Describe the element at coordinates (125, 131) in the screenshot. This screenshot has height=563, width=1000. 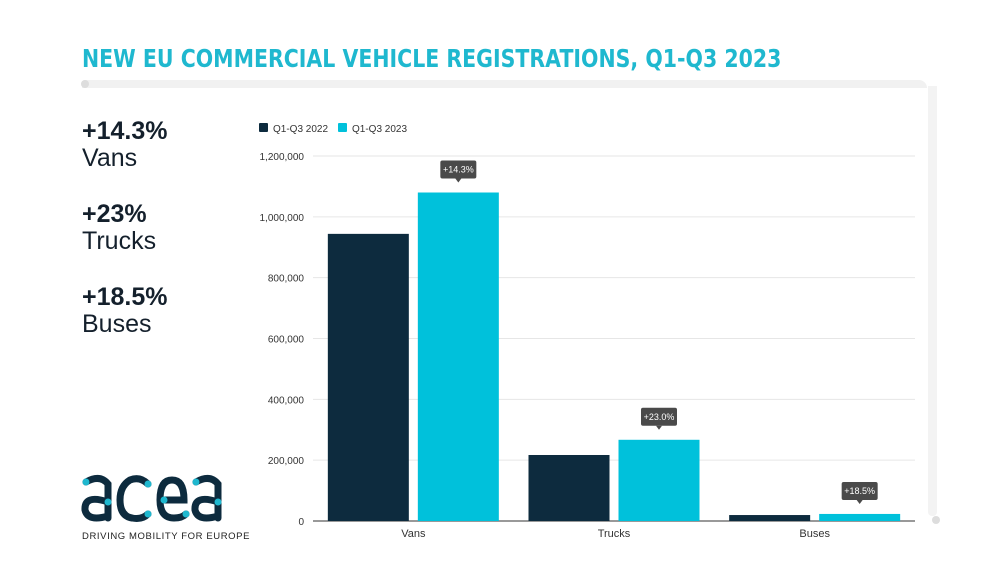
I see `stat-pct: +14.3%` at that location.